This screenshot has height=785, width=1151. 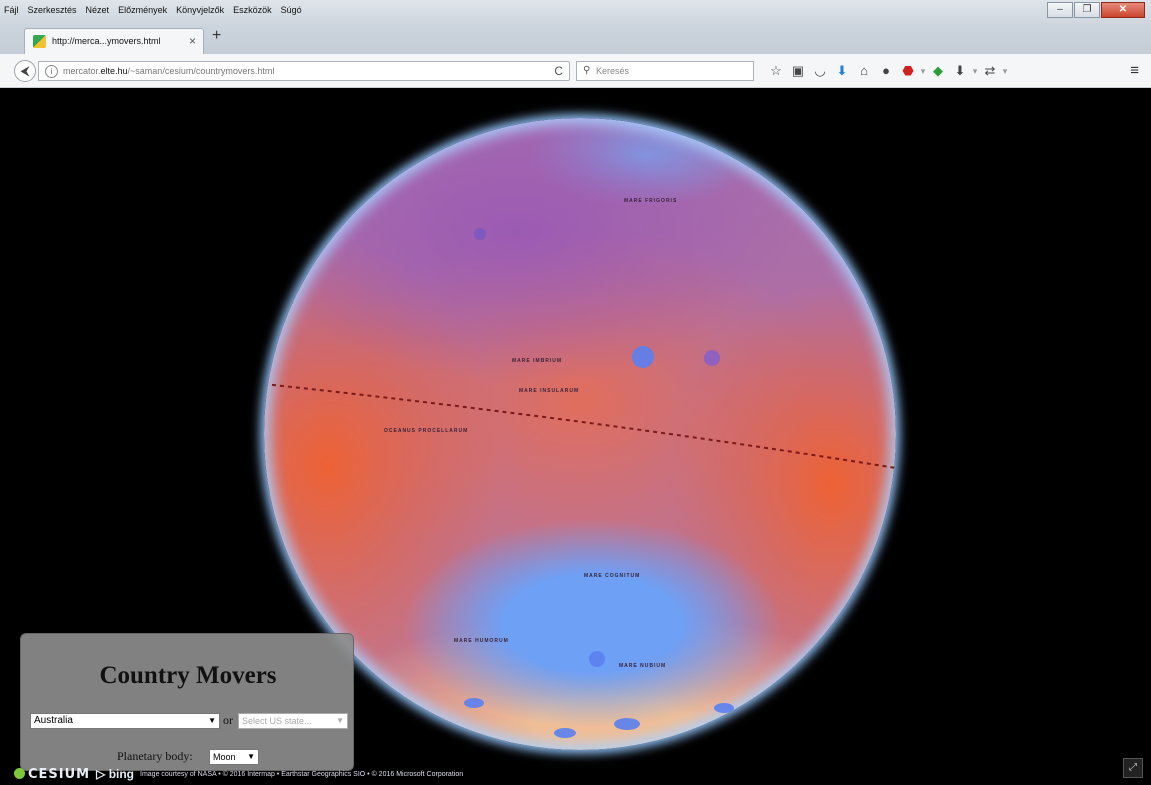 What do you see at coordinates (938, 70) in the screenshot?
I see `extension-badge-icon: ◆` at bounding box center [938, 70].